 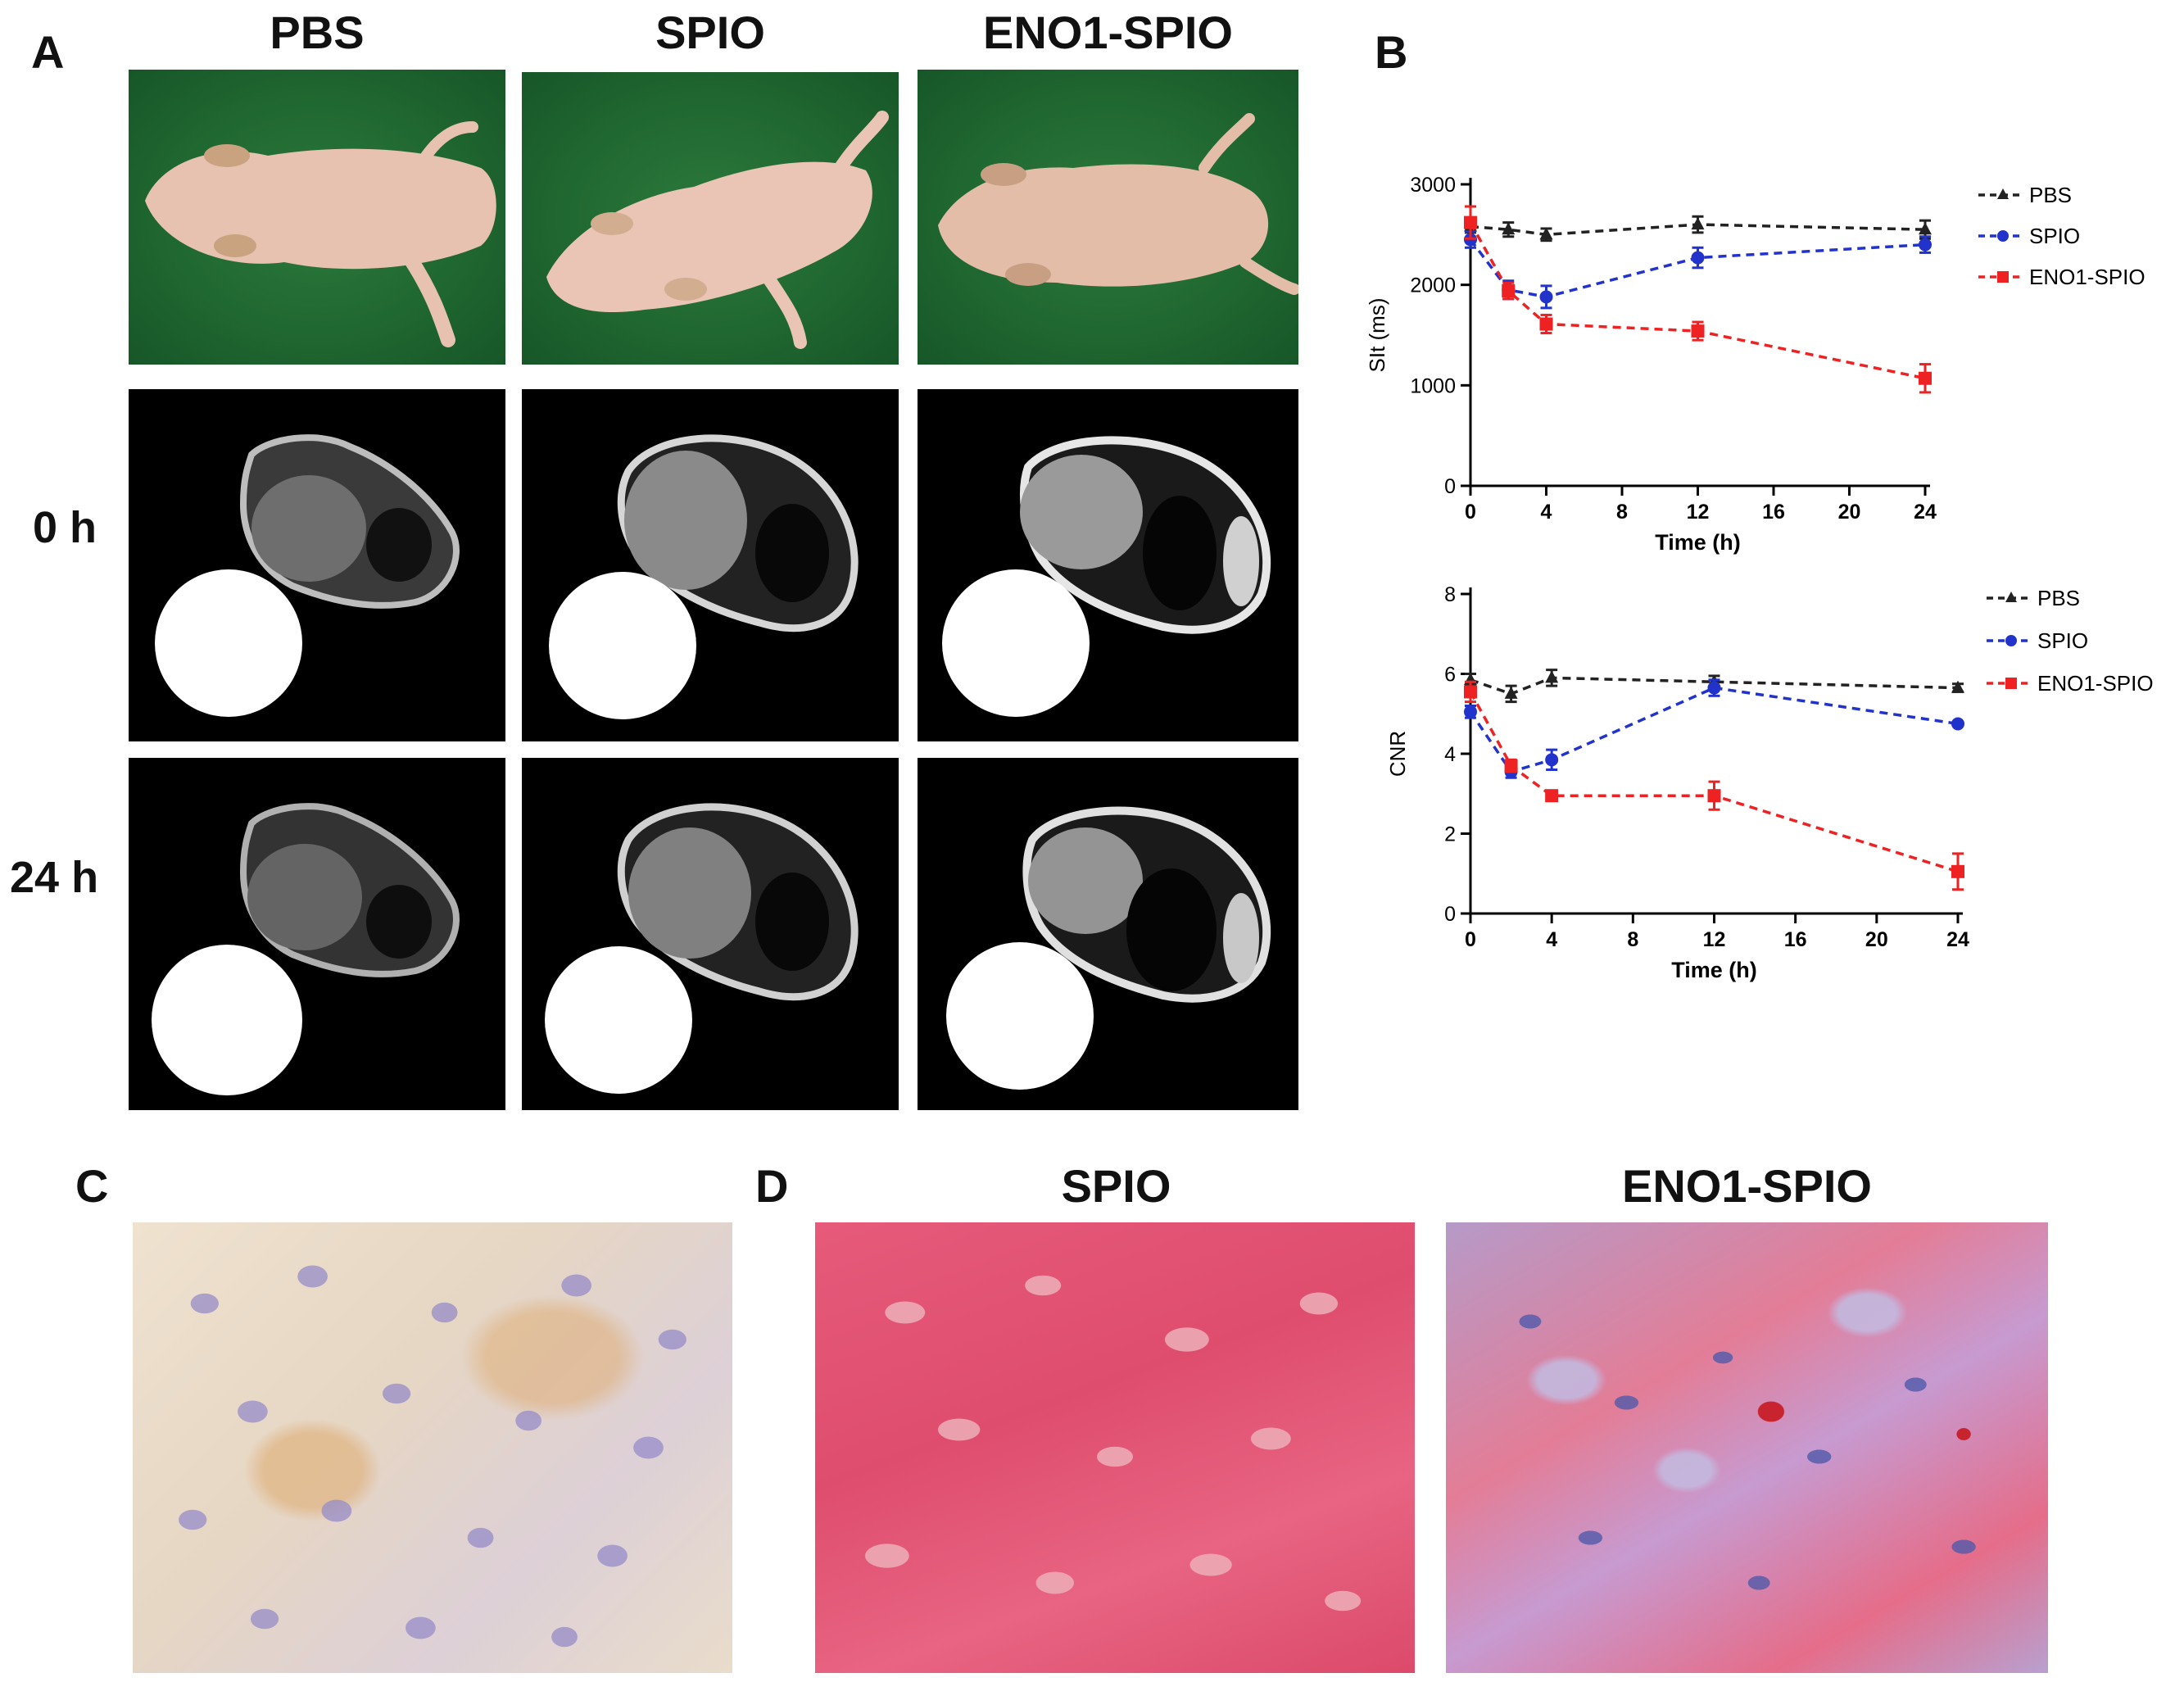 I want to click on mri-pbs-0h, so click(x=317, y=565).